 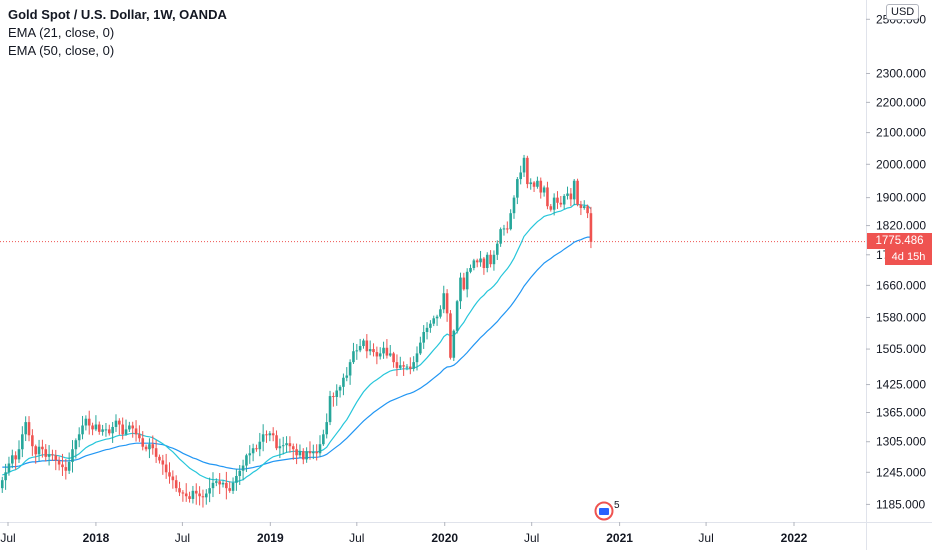 I want to click on currency-badge: USD, so click(x=903, y=12).